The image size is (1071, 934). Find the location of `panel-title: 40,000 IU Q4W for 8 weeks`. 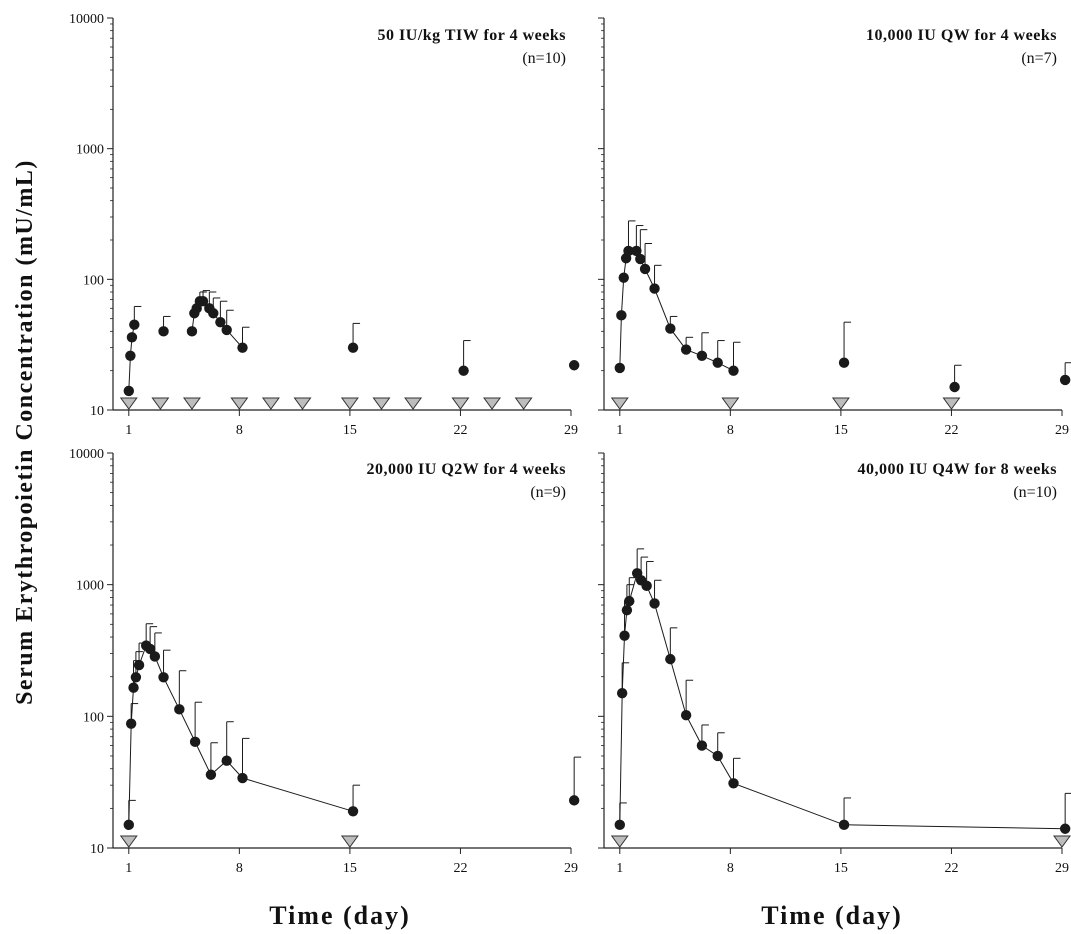

panel-title: 40,000 IU Q4W for 8 weeks is located at coordinates (957, 469).